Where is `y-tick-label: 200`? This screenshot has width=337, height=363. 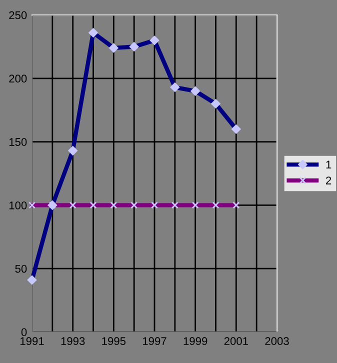
y-tick-label: 200 is located at coordinates (18, 78).